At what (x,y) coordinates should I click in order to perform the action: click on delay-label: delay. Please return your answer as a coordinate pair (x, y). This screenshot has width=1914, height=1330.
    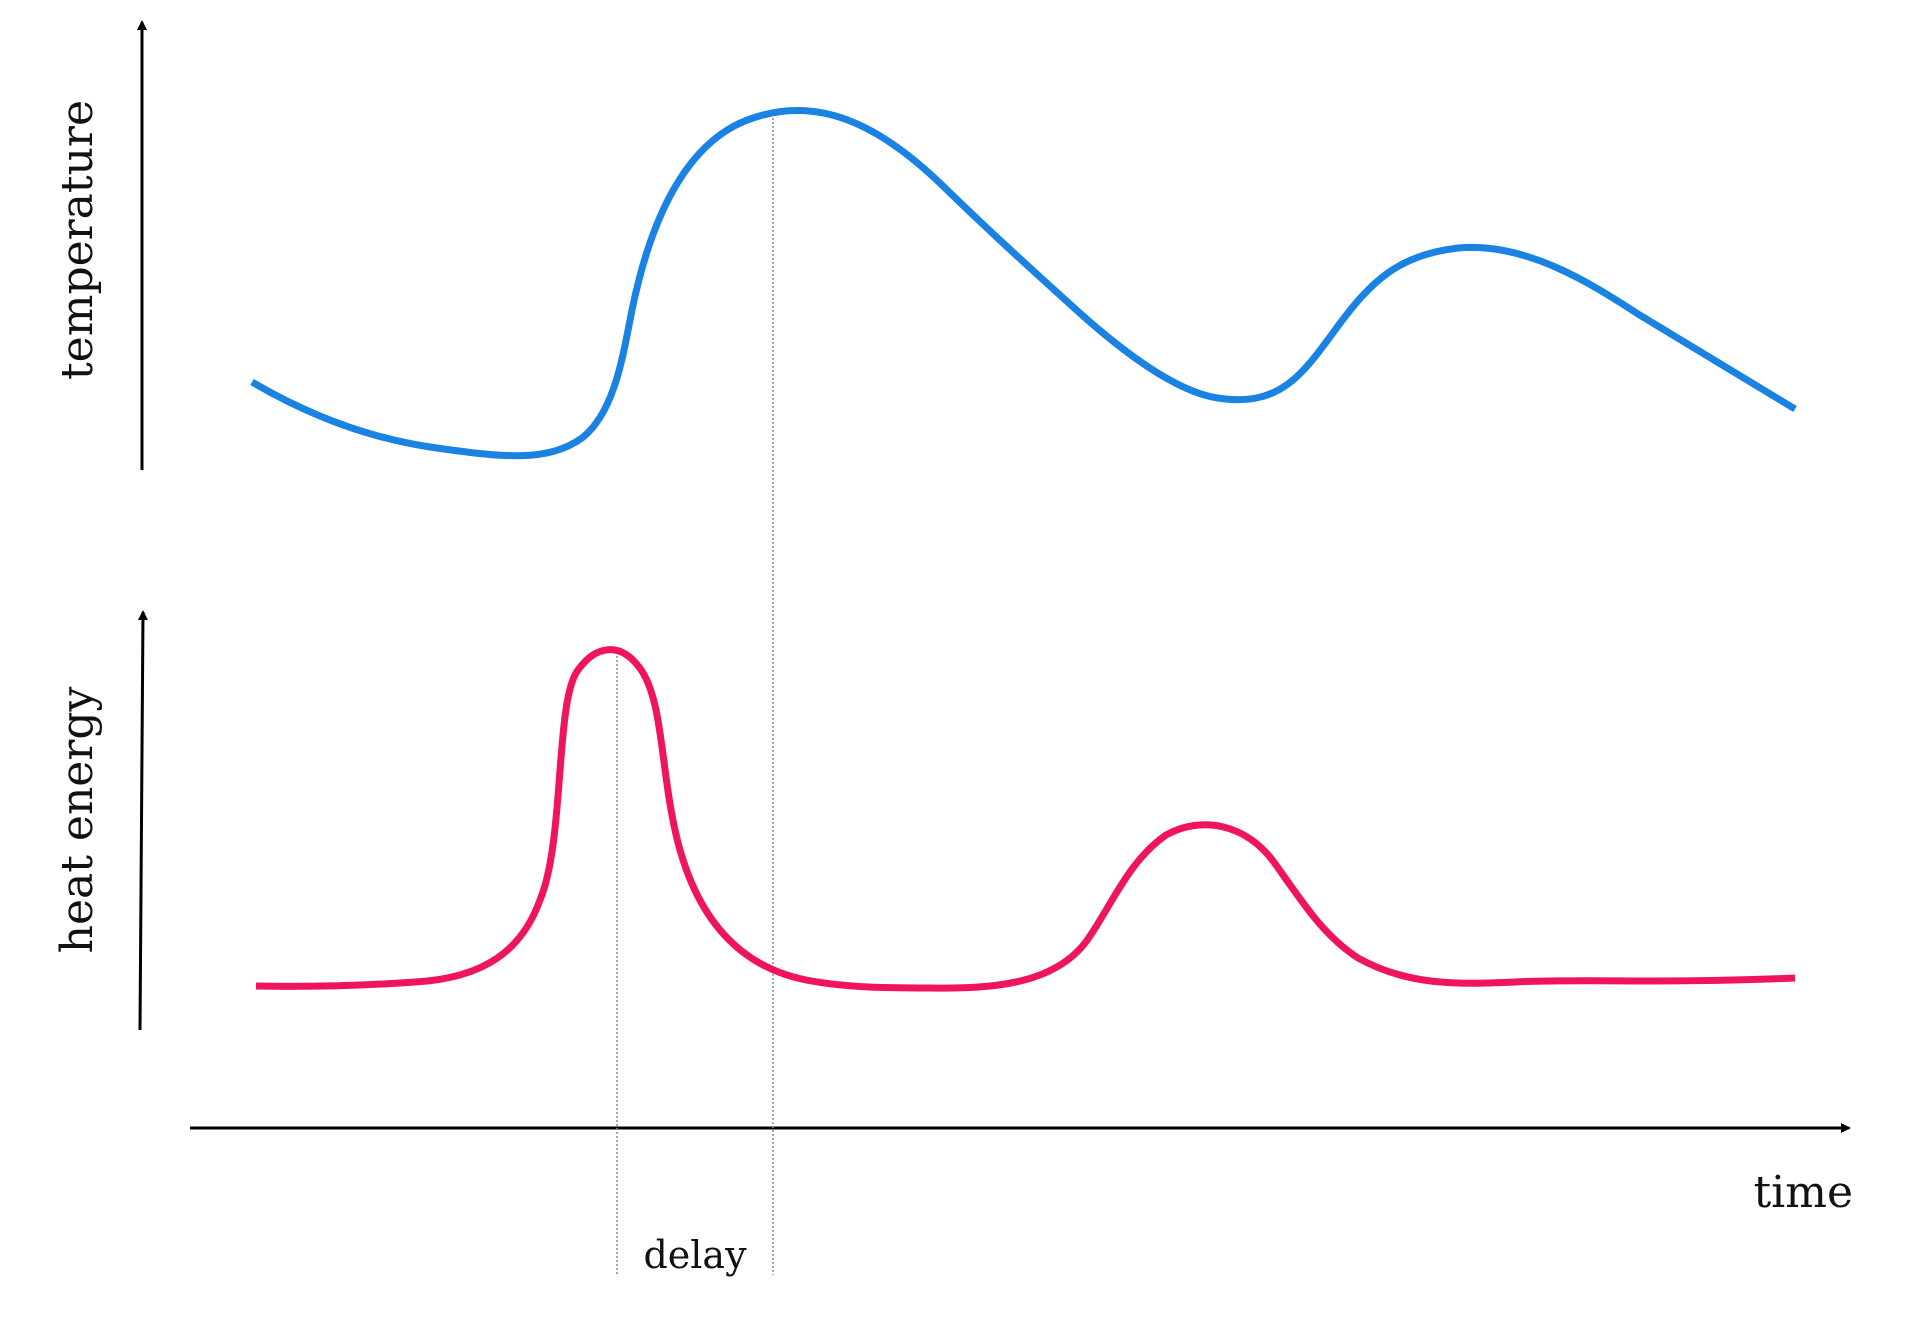
    Looking at the image, I should click on (695, 1255).